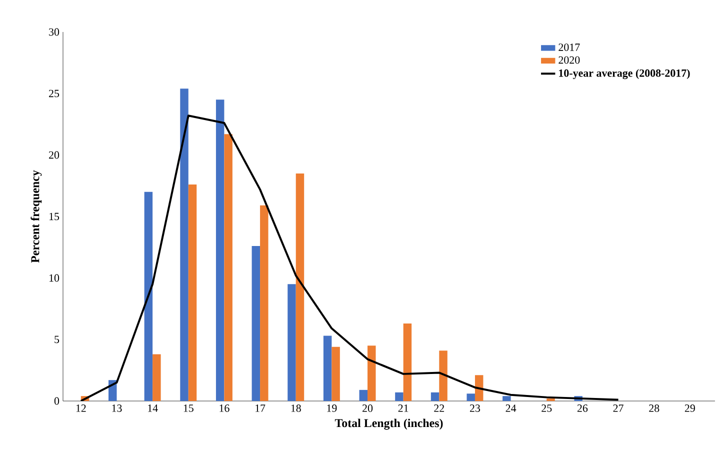  I want to click on x-tick-label: 12, so click(81, 408).